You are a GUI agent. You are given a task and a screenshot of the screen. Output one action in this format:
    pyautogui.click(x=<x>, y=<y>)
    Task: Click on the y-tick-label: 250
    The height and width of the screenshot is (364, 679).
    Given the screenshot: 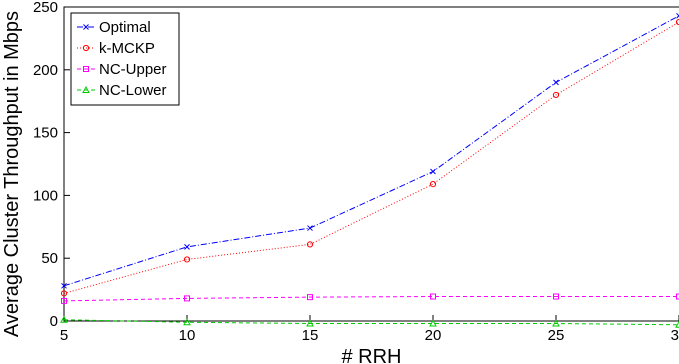 What is the action you would take?
    pyautogui.click(x=45, y=8)
    